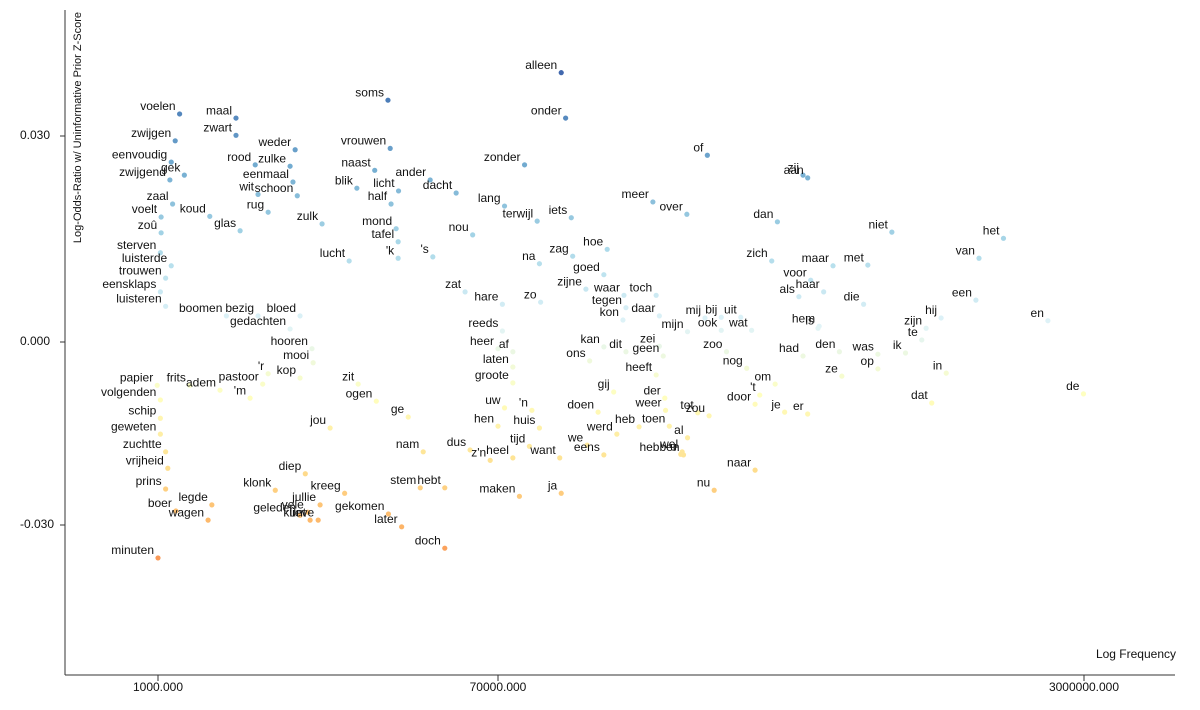  Describe the element at coordinates (429, 480) in the screenshot. I see `point-label: hebt` at that location.